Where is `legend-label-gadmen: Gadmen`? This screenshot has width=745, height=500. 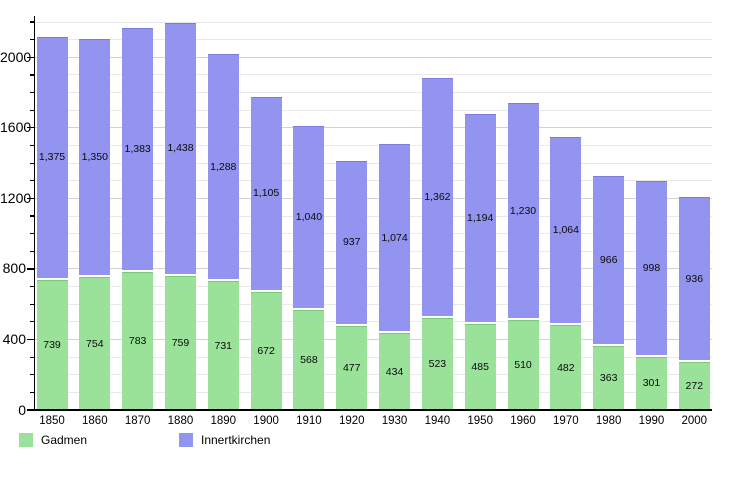 legend-label-gadmen: Gadmen is located at coordinates (64, 440).